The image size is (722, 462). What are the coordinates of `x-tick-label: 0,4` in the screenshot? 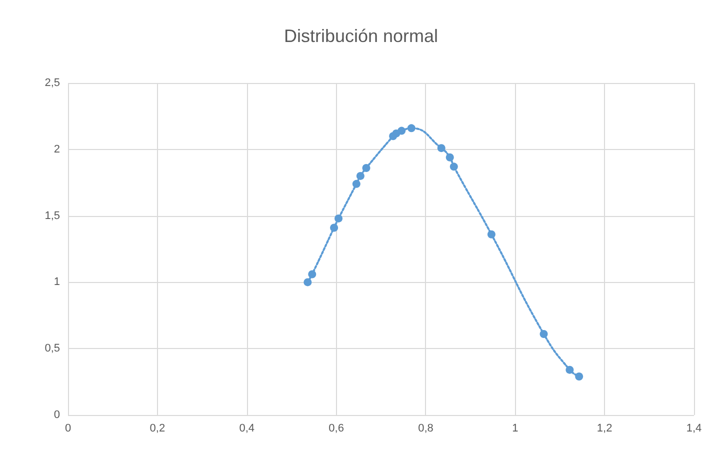 It's located at (247, 428).